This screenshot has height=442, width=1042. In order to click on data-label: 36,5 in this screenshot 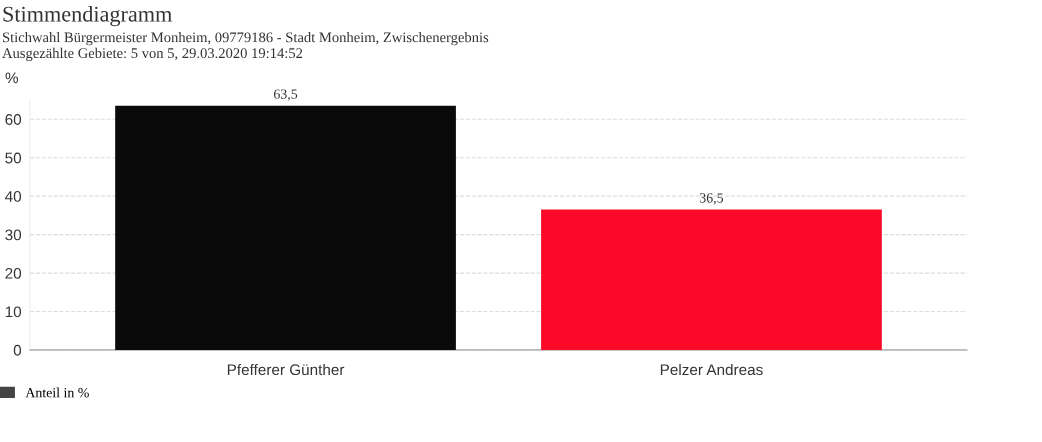, I will do `click(711, 199)`.